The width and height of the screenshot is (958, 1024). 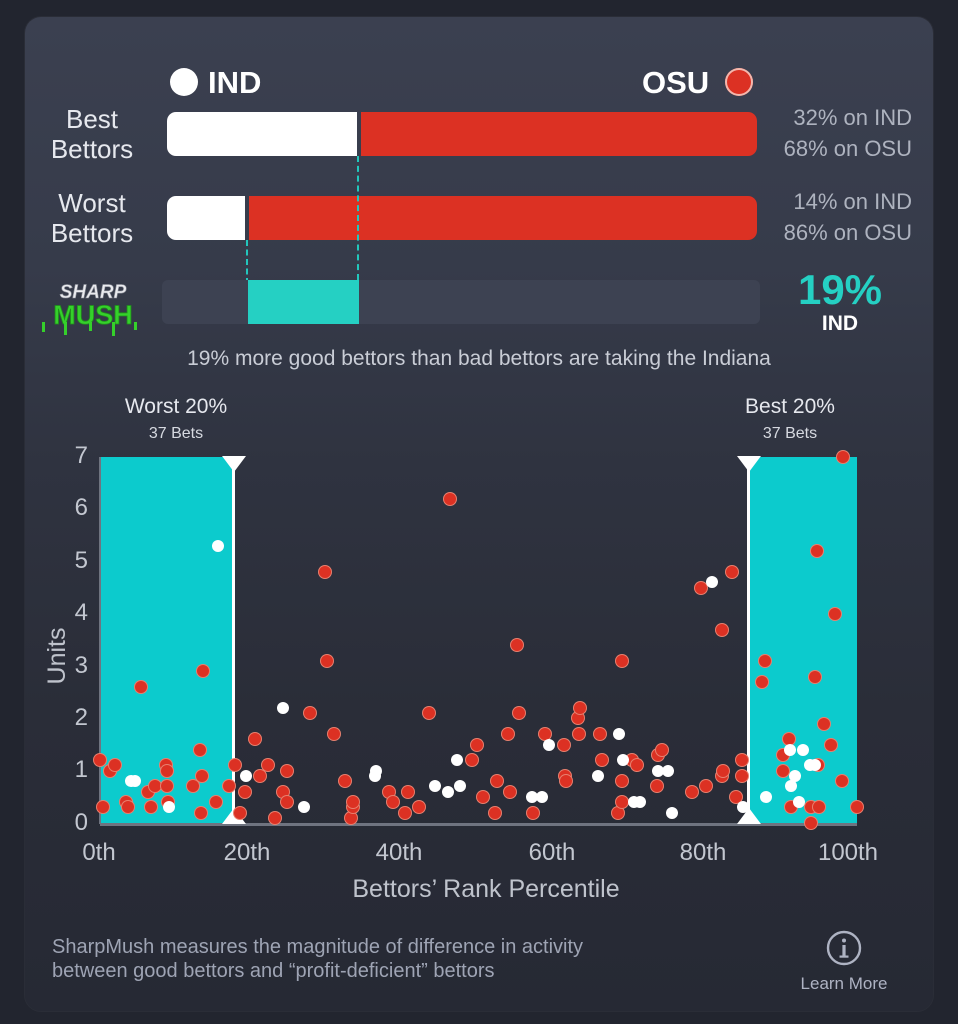 What do you see at coordinates (559, 134) in the screenshot?
I see `best-osu-segment` at bounding box center [559, 134].